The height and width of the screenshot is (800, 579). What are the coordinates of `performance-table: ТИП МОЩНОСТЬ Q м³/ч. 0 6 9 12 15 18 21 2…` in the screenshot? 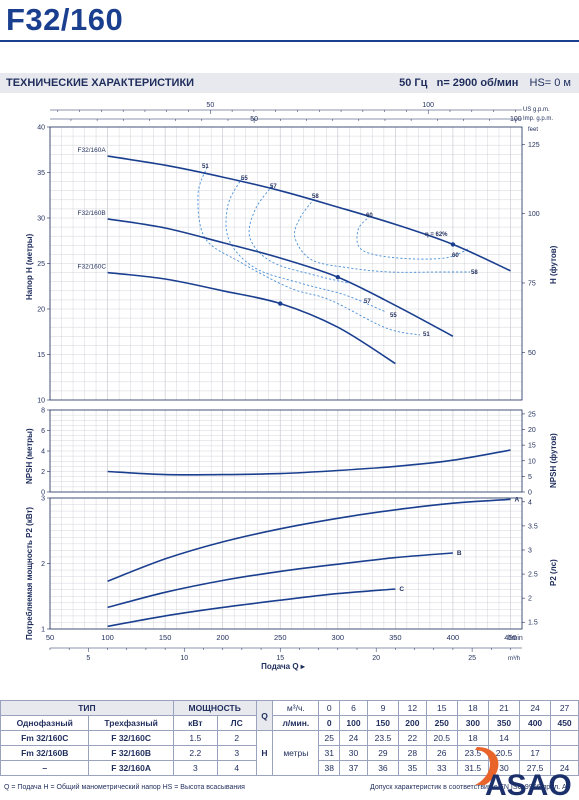 It's located at (289, 738).